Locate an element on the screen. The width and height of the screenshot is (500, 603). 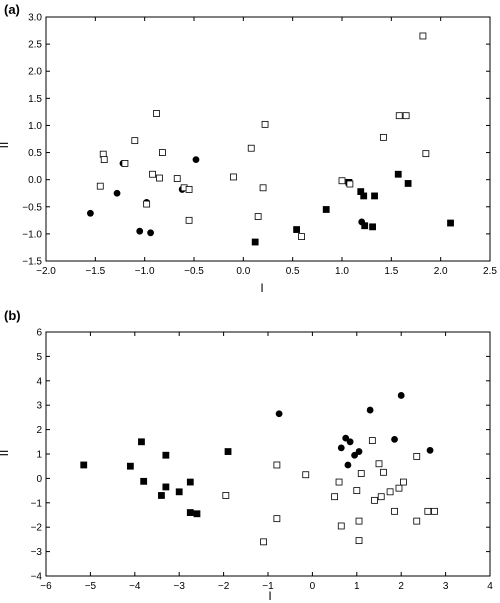
chart-0-y-tick-label: 2.5 is located at coordinates (35, 45).